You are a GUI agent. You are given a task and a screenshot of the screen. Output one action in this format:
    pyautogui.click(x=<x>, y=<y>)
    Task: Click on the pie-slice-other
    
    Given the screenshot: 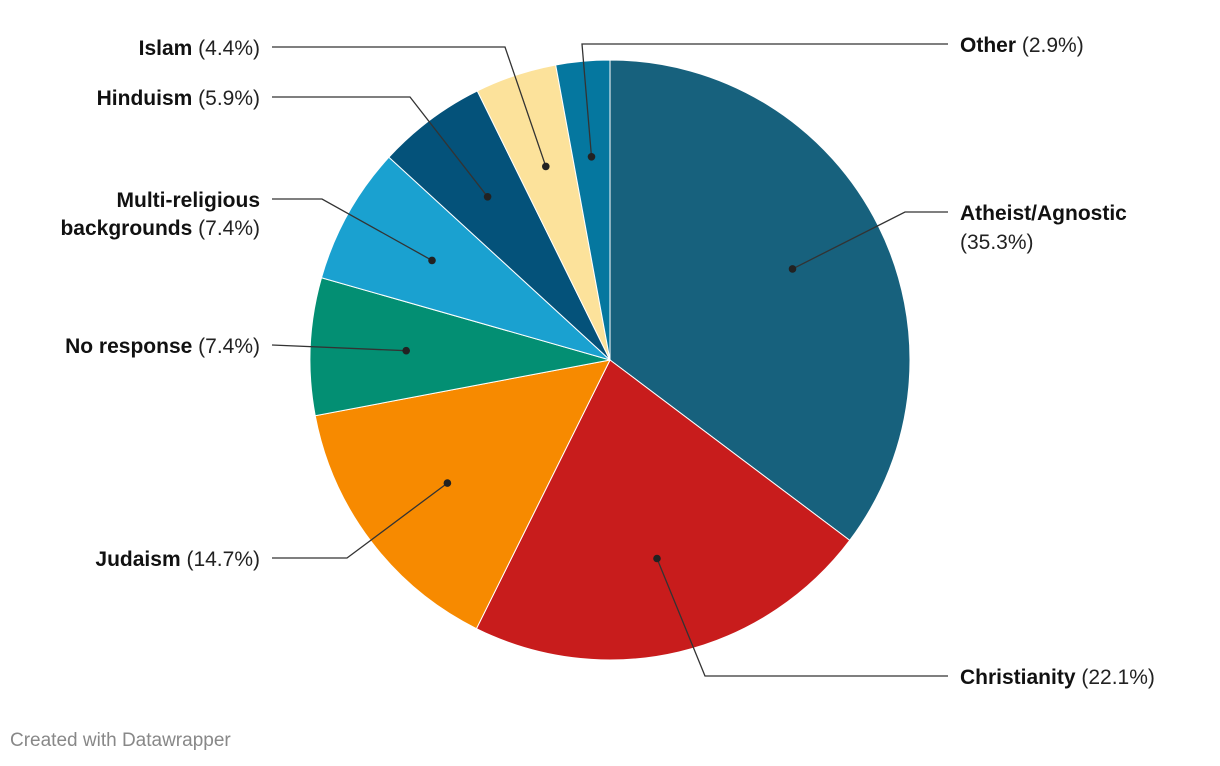 What is the action you would take?
    pyautogui.click(x=583, y=210)
    